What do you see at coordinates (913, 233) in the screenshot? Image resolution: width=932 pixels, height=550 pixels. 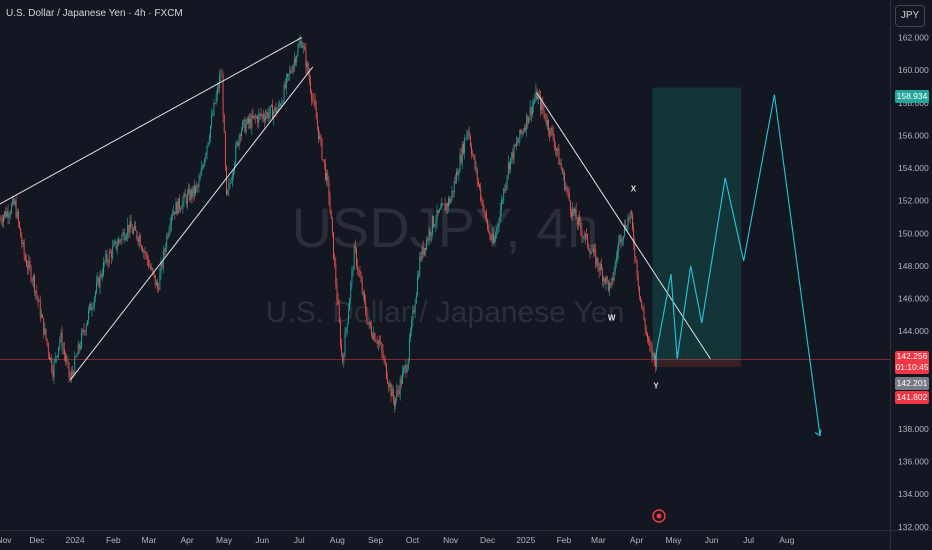 I see `price-axis-tick: 150.000` at bounding box center [913, 233].